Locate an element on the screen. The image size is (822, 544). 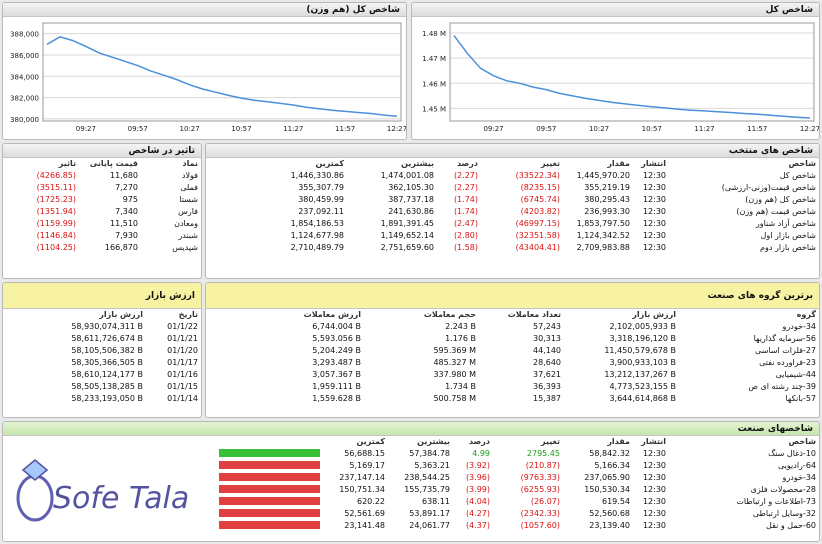
selected-cell: (43404.41) is located at coordinates (537, 247).